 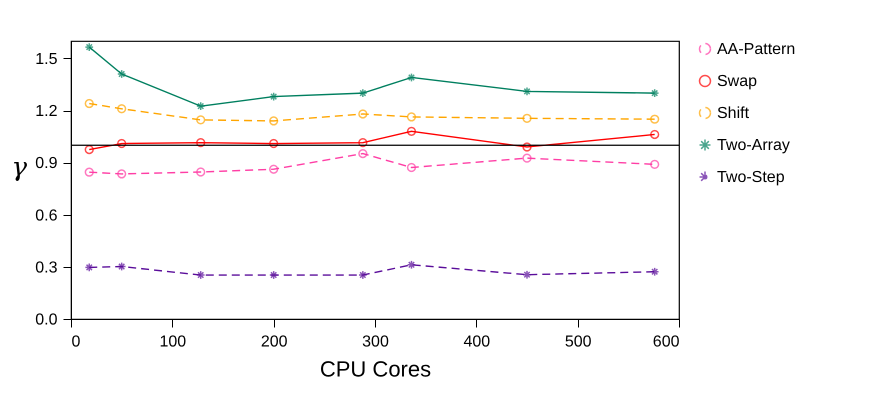 I want to click on x-tick-label: 600, so click(x=666, y=342).